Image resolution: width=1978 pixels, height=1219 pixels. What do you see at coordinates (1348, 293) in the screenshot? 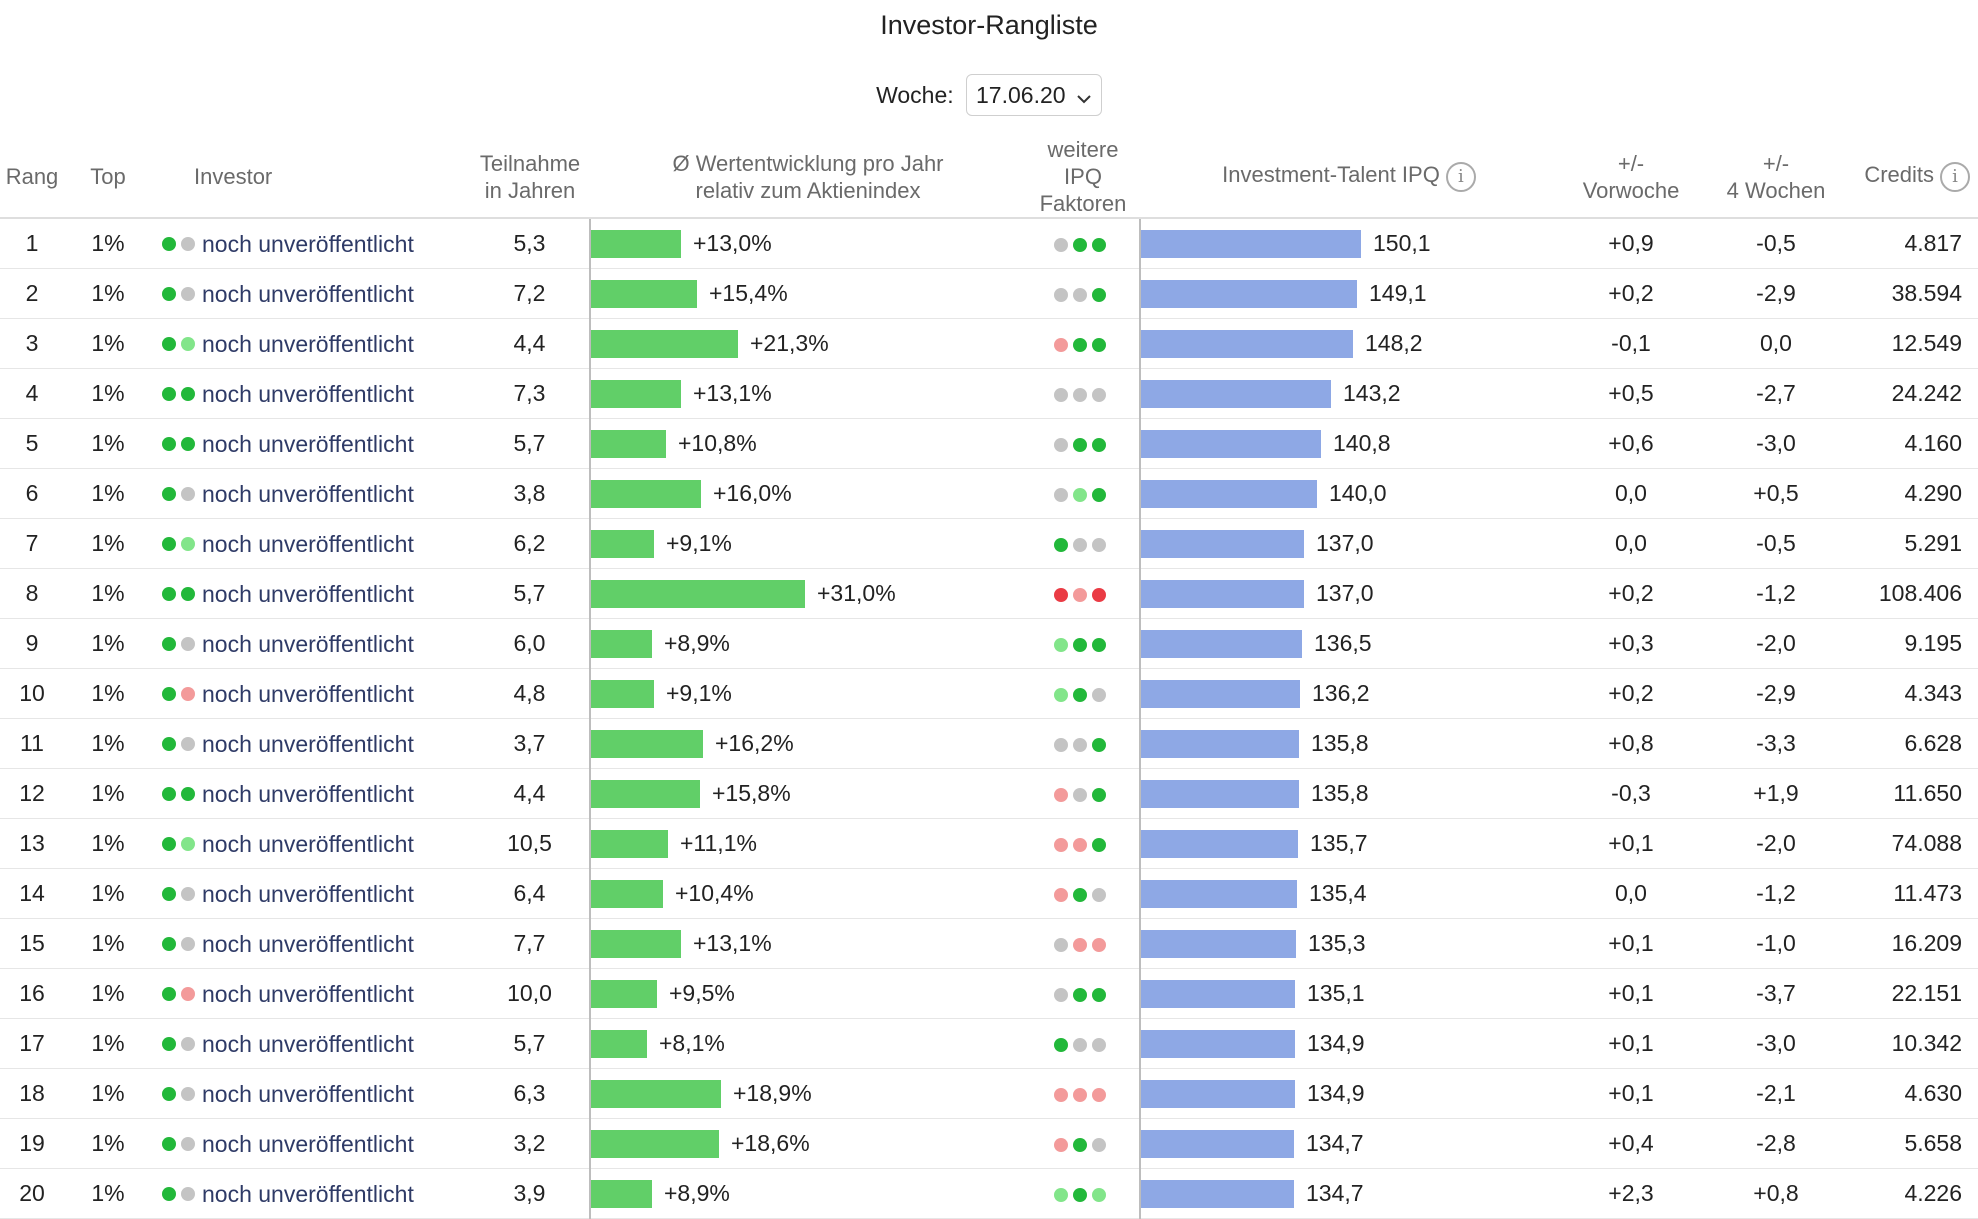
I see `ipq-cell: 149,1` at bounding box center [1348, 293].